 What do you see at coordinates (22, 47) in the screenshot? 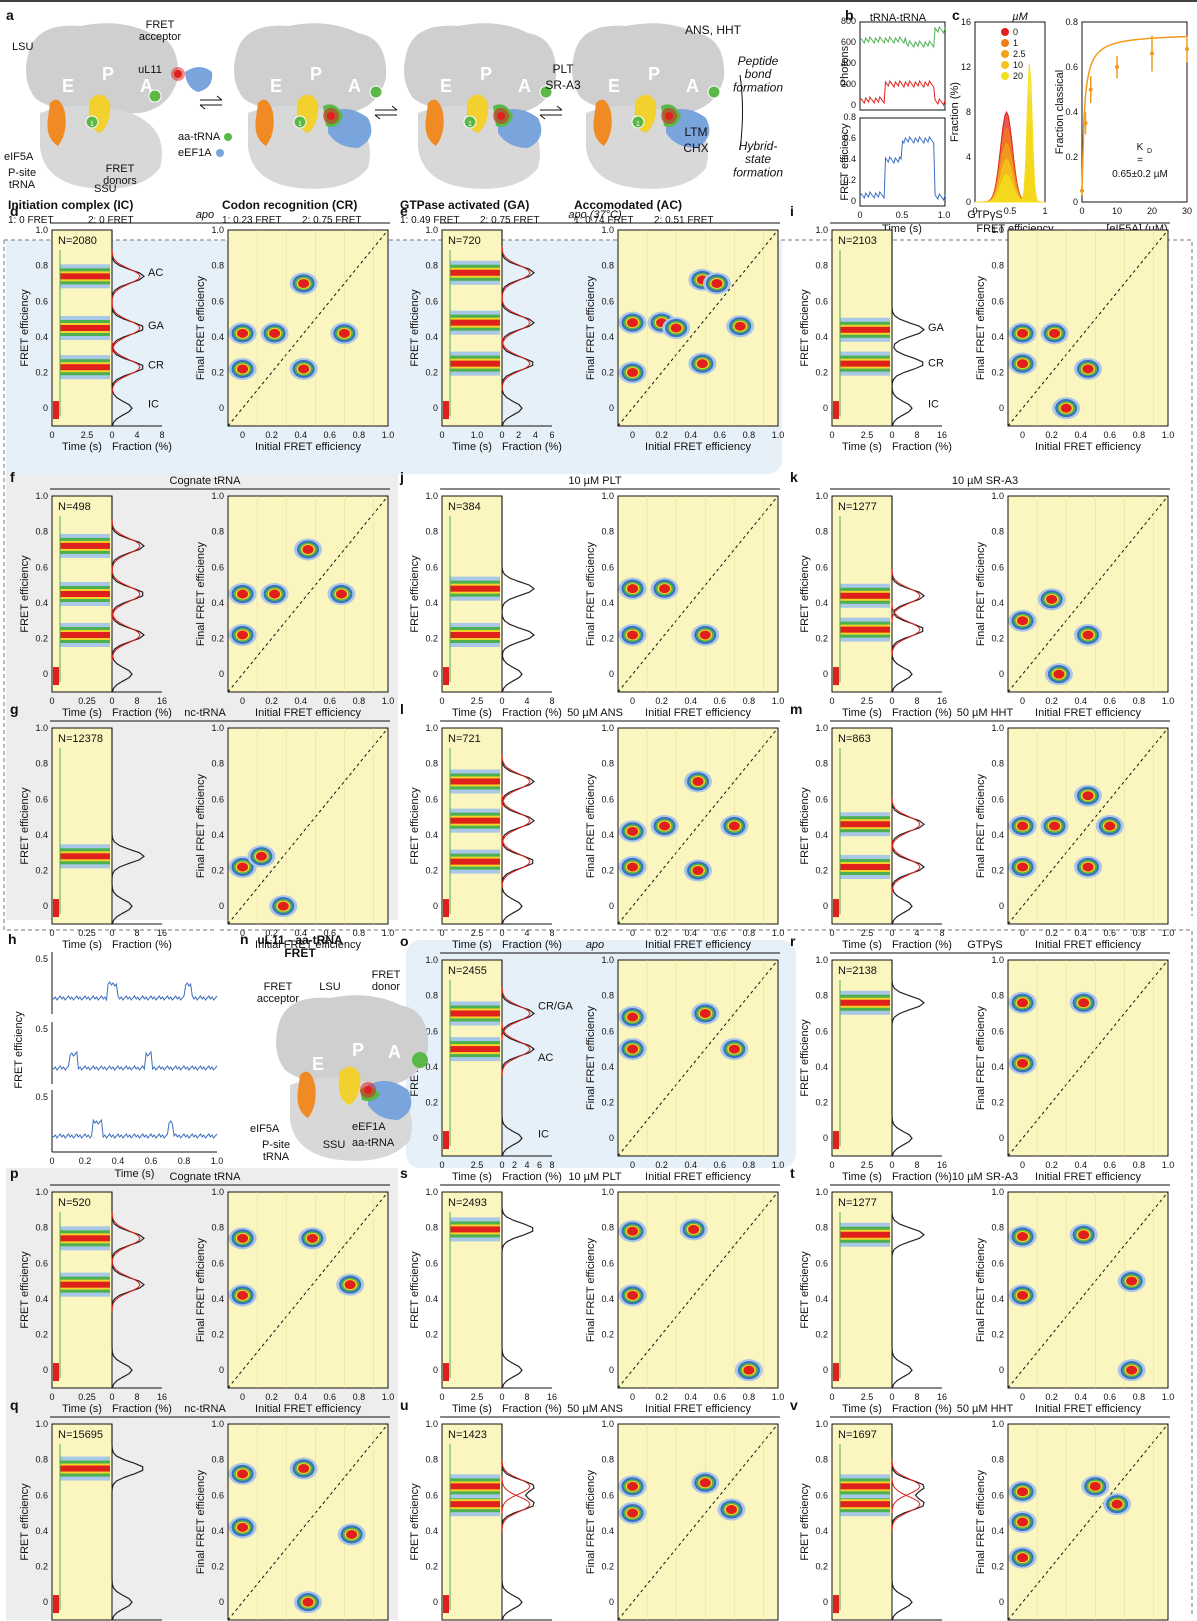
I see `label-lsu: LSU` at bounding box center [22, 47].